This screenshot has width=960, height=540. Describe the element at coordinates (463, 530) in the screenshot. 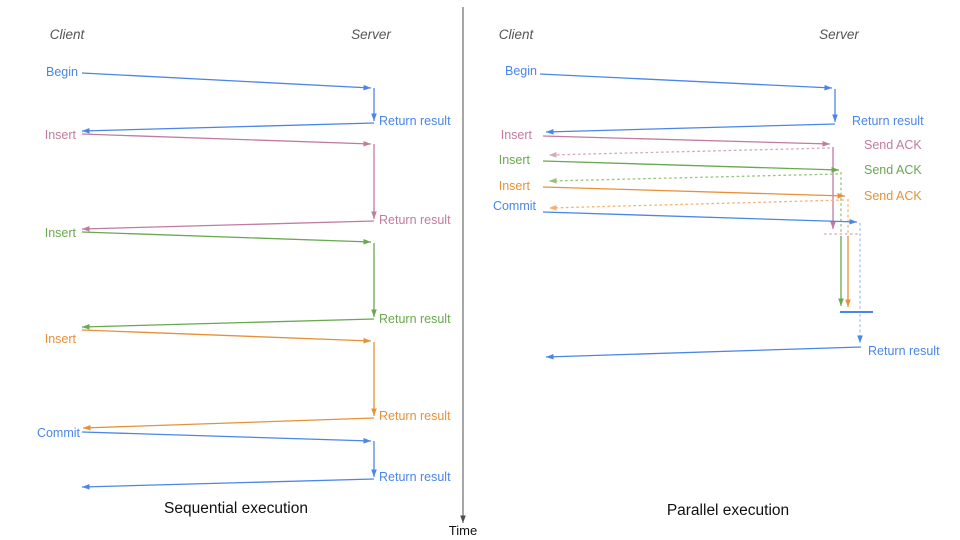

I see `label-time: Time` at that location.